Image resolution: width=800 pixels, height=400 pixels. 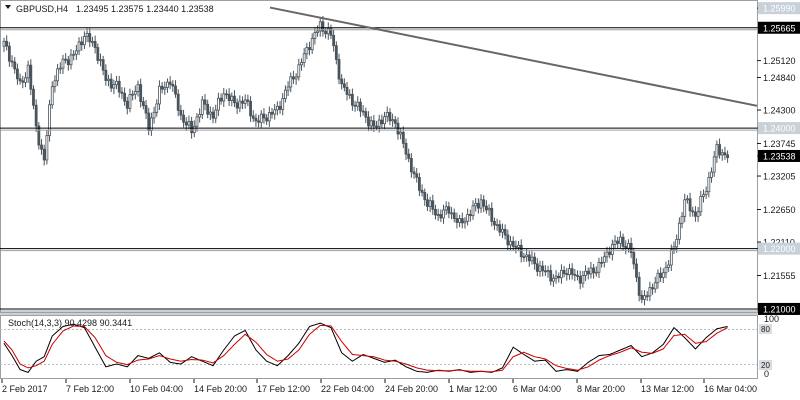 I want to click on time-tick-label: 14 Feb 20:00, so click(x=220, y=389).